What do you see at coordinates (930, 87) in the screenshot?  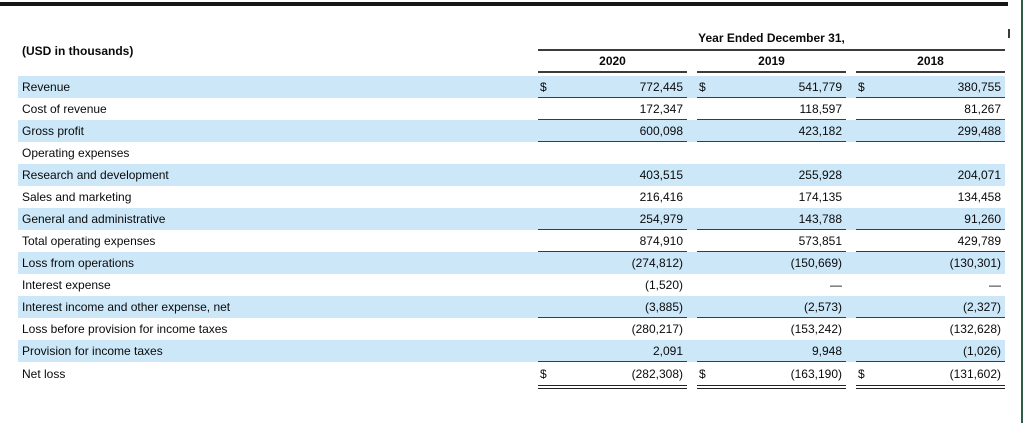 I see `value-group-2018: $380,755` at bounding box center [930, 87].